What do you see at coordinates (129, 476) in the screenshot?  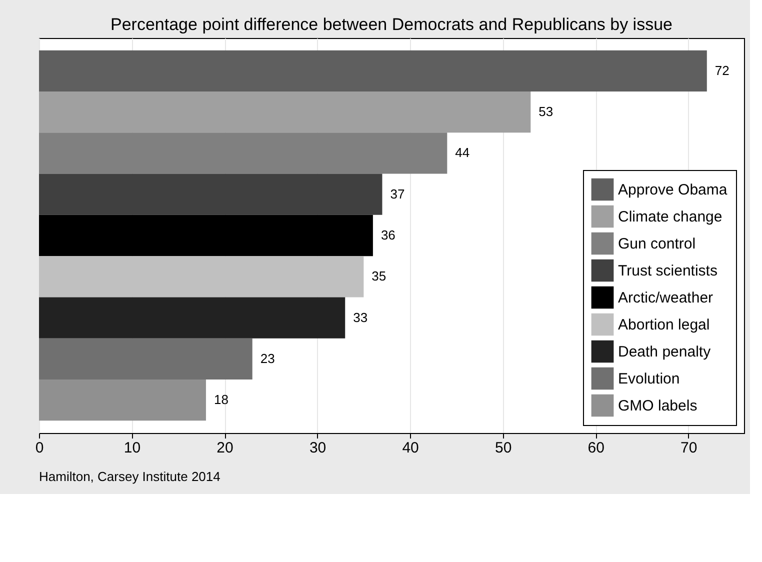 I see `text: Hamilton, Carsey Institute 2014` at bounding box center [129, 476].